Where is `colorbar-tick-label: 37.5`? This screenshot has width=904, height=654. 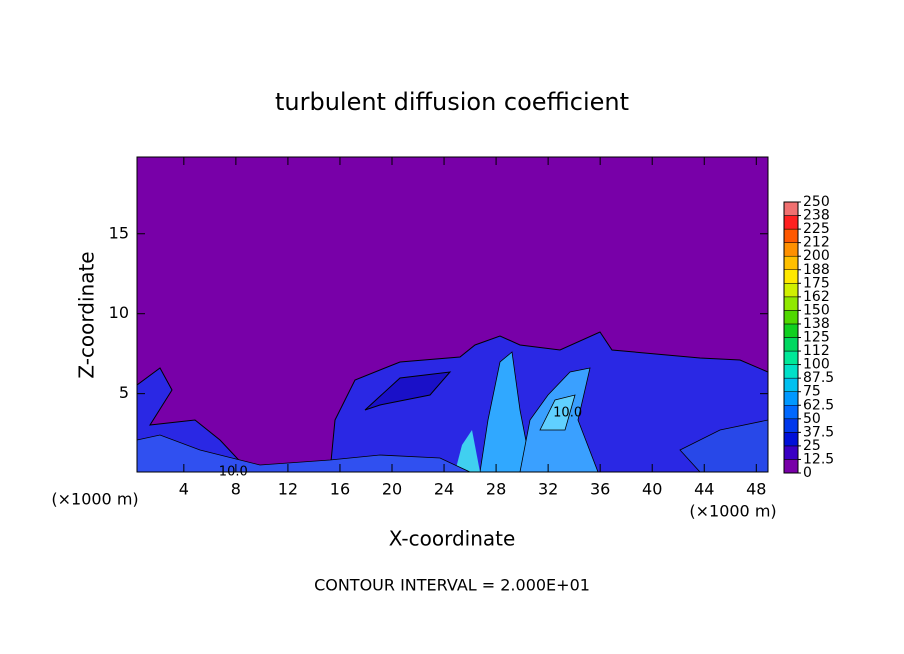 colorbar-tick-label: 37.5 is located at coordinates (818, 432).